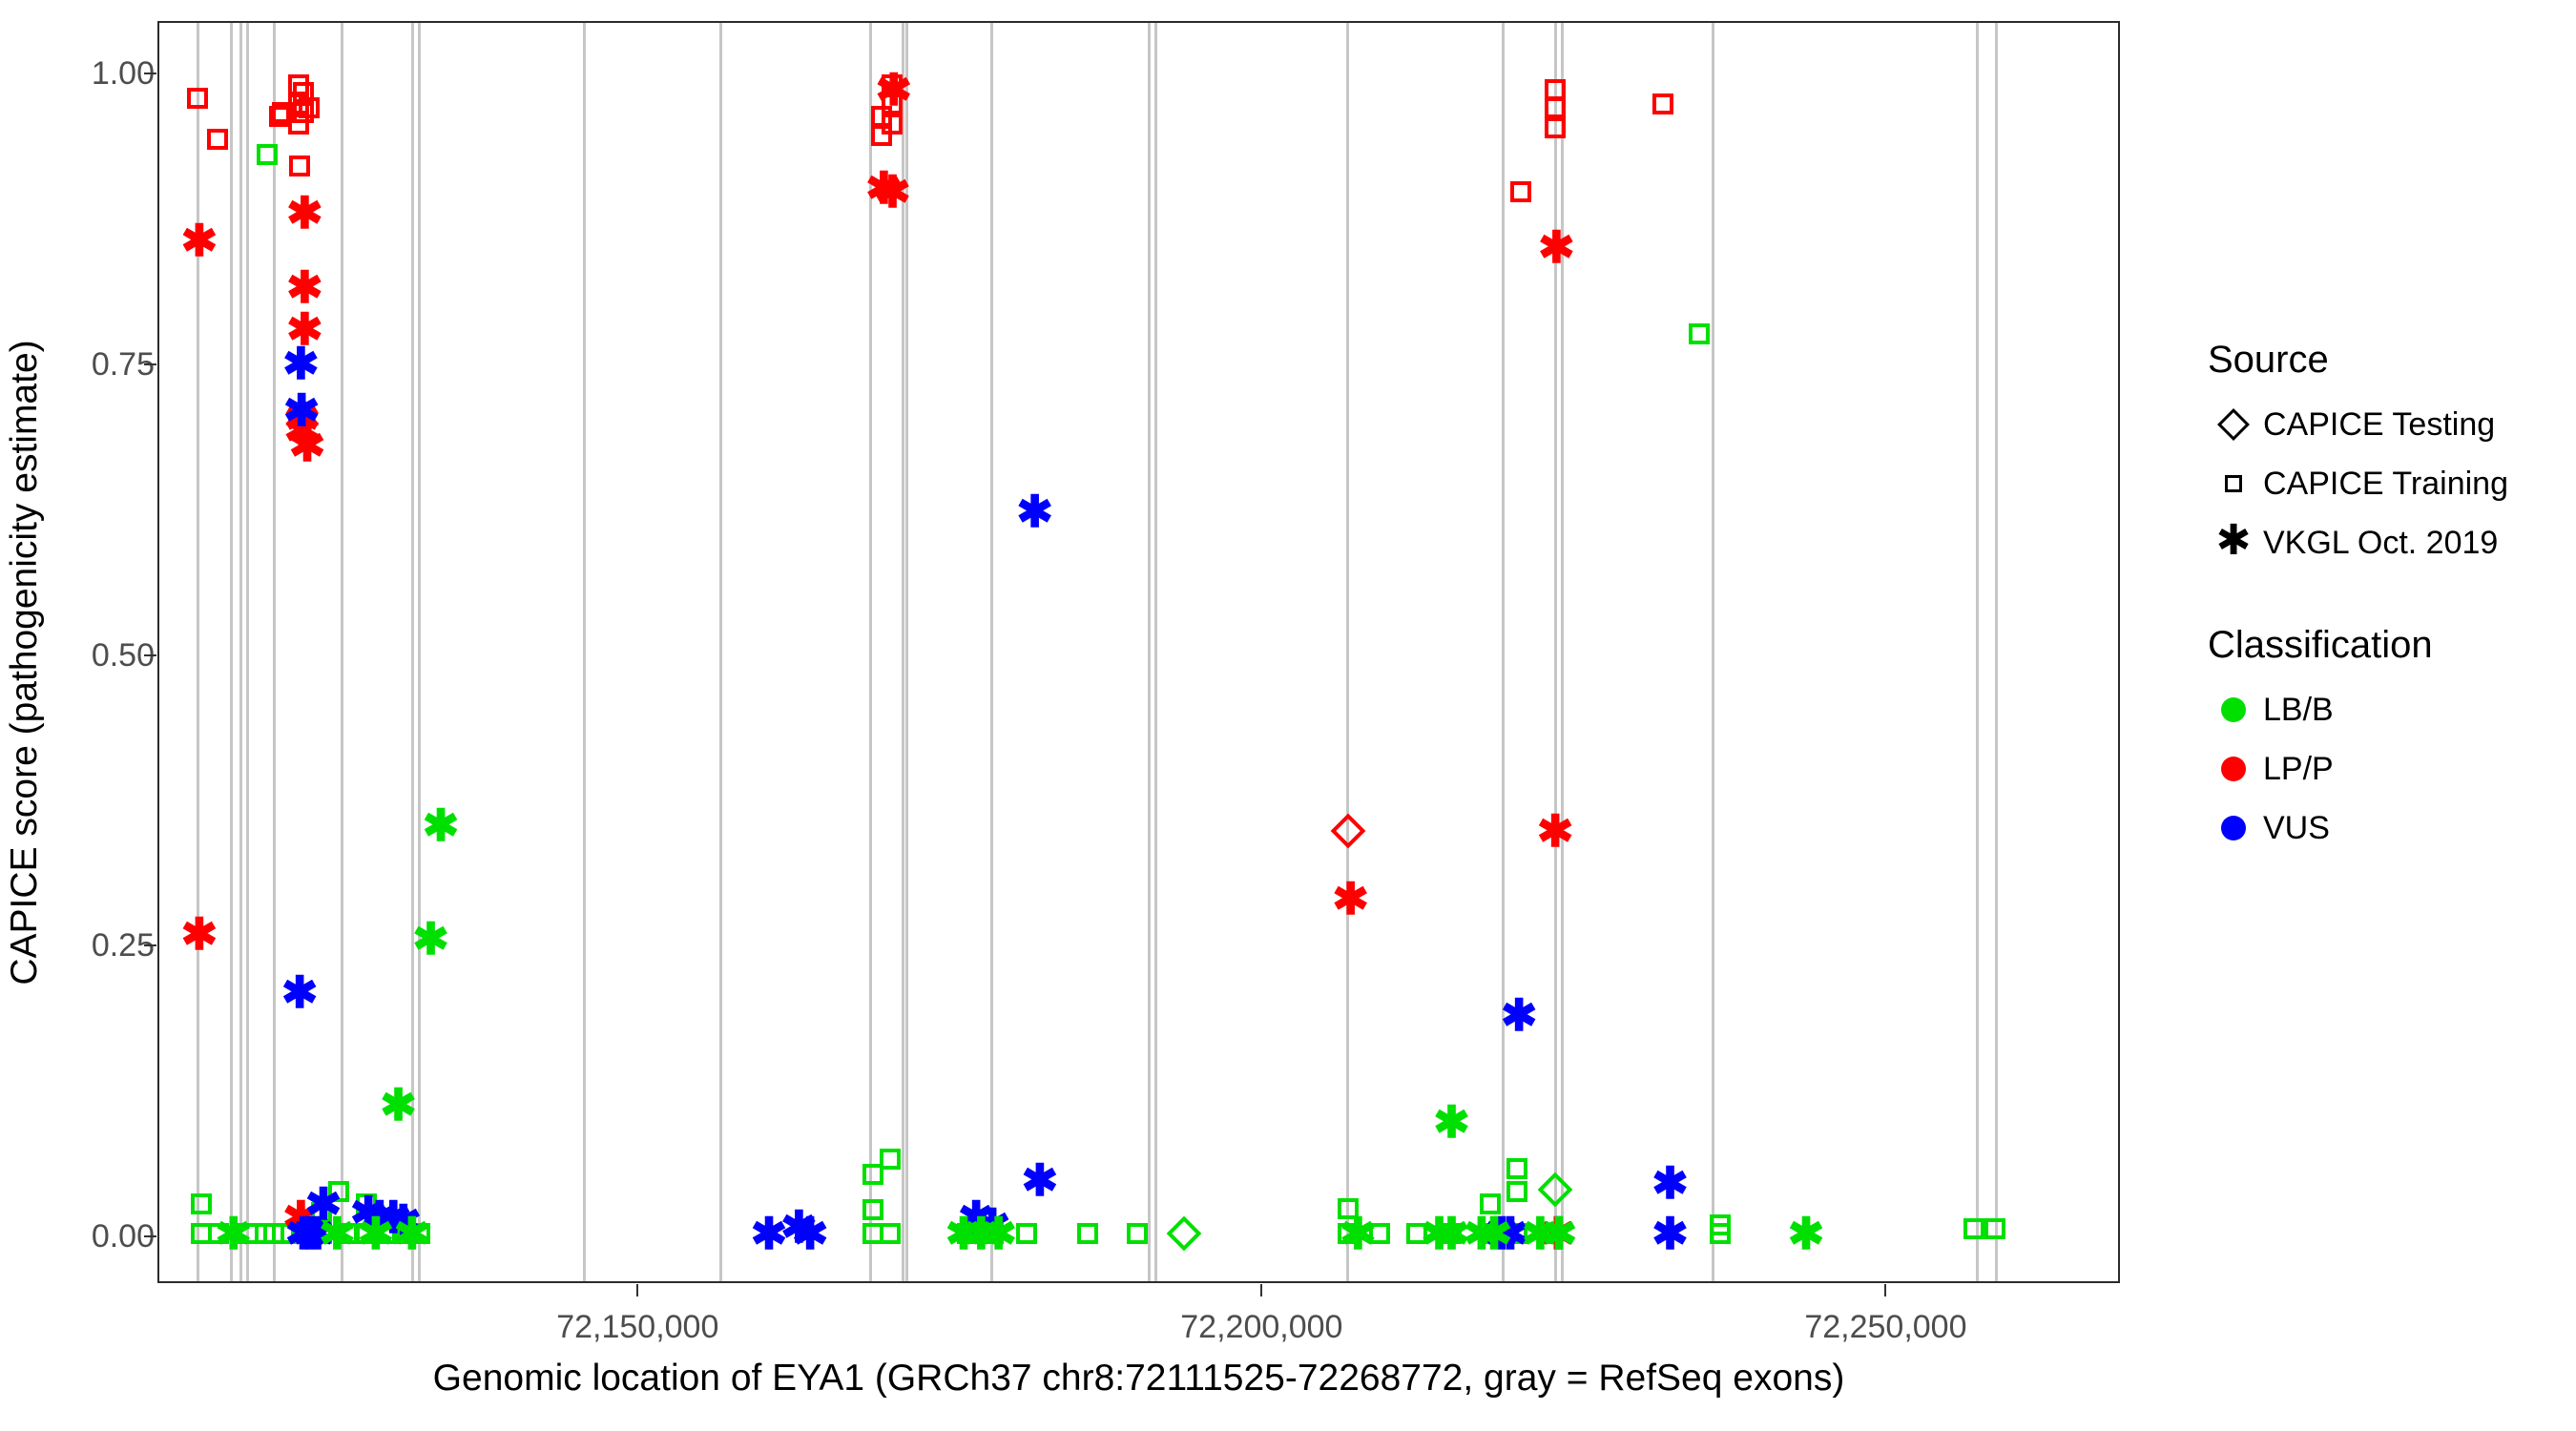  I want to click on legend-label: VKGL Oct. 2019, so click(2381, 542).